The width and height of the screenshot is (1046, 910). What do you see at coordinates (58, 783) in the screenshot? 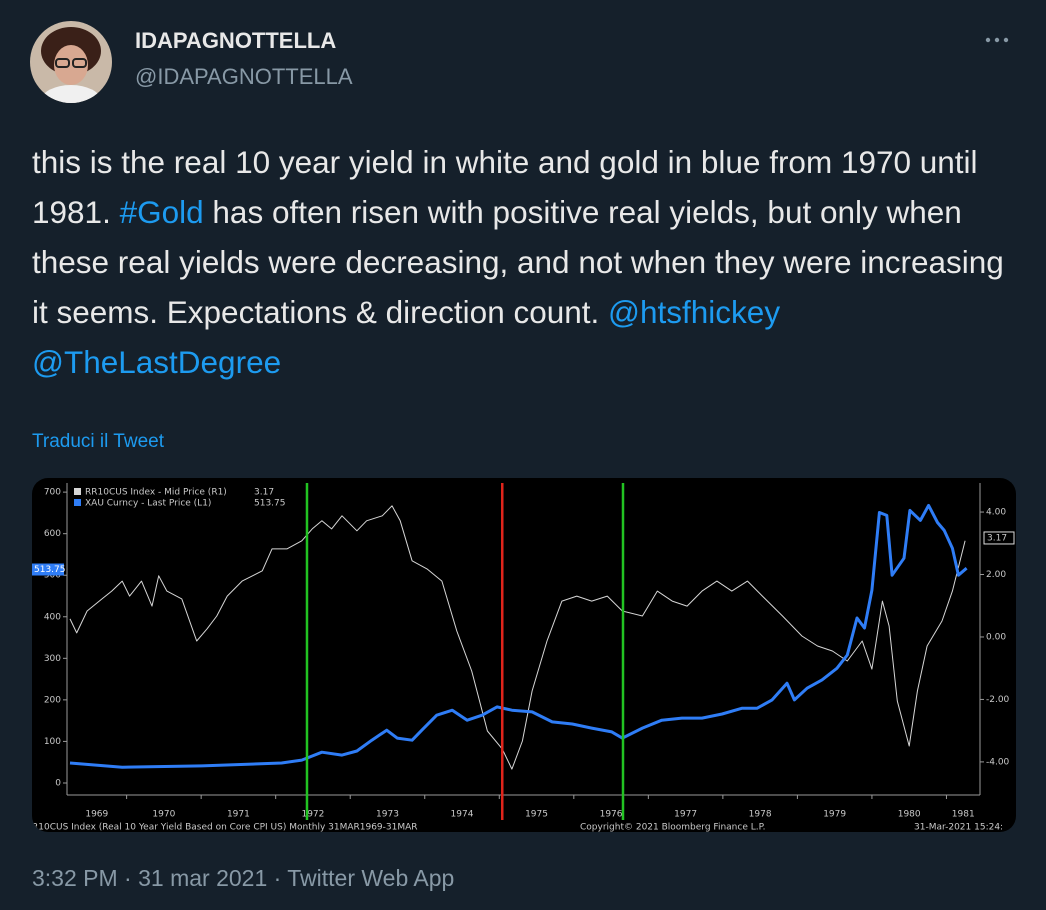
I see `y-tick-label: 0` at bounding box center [58, 783].